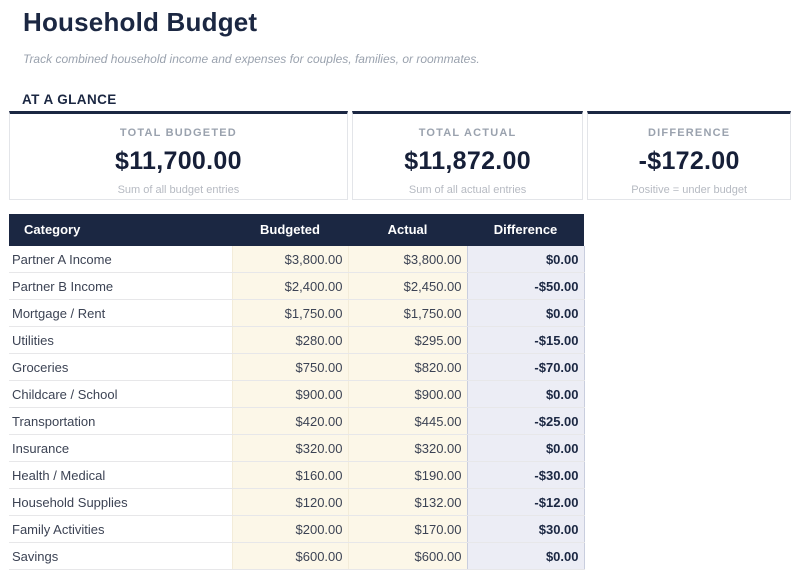  What do you see at coordinates (120, 259) in the screenshot?
I see `cell-category: Partner A Income` at bounding box center [120, 259].